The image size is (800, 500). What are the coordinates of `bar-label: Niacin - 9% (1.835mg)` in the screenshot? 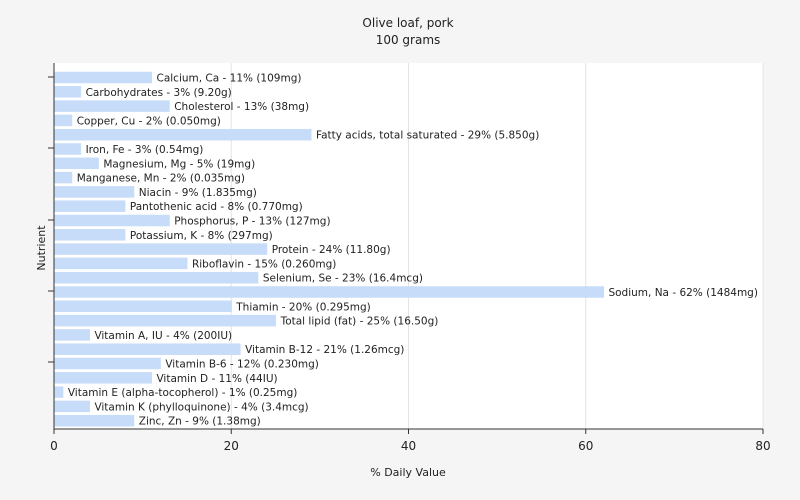 It's located at (198, 193).